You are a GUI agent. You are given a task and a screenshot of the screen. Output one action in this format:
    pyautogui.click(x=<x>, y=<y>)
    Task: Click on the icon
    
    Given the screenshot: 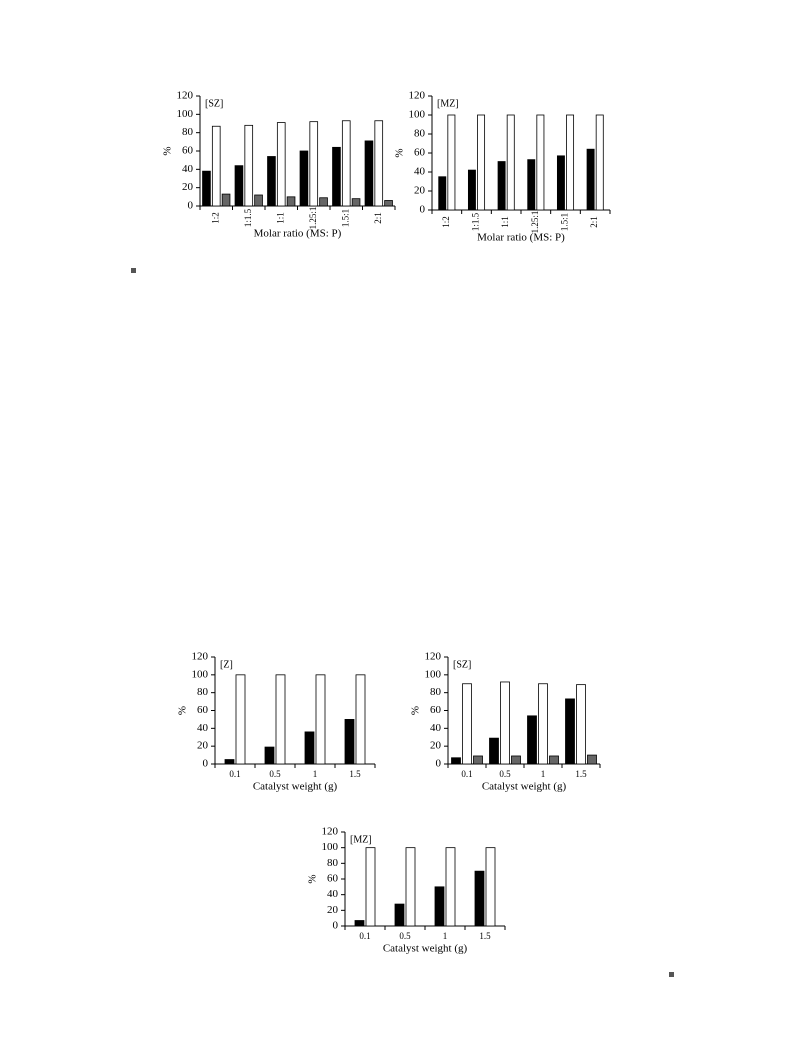 What is the action you would take?
    pyautogui.click(x=671, y=974)
    